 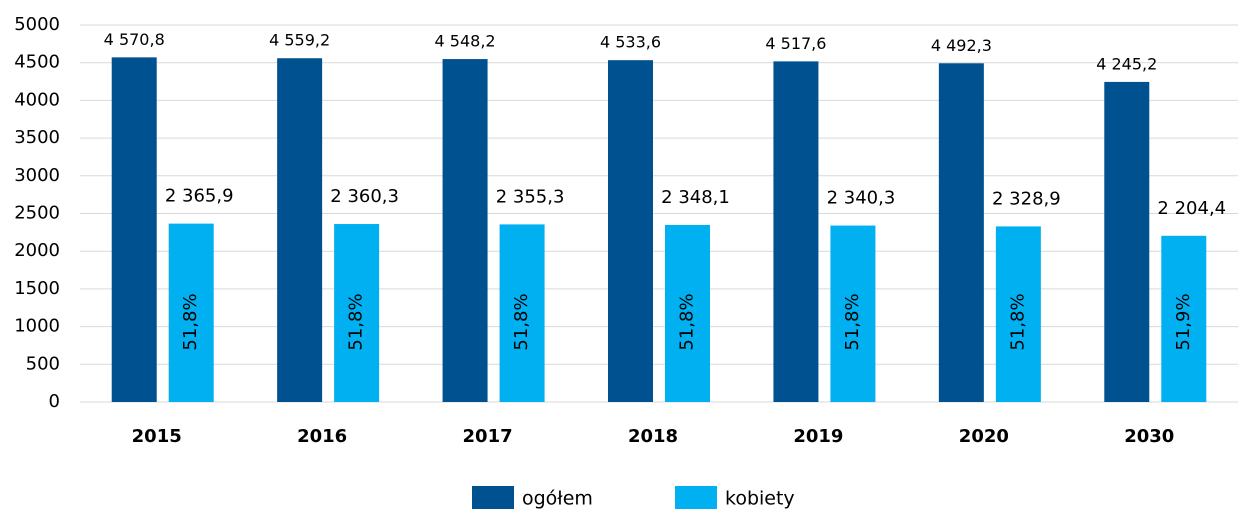 What do you see at coordinates (1149, 436) in the screenshot?
I see `x-tick-label: 2030` at bounding box center [1149, 436].